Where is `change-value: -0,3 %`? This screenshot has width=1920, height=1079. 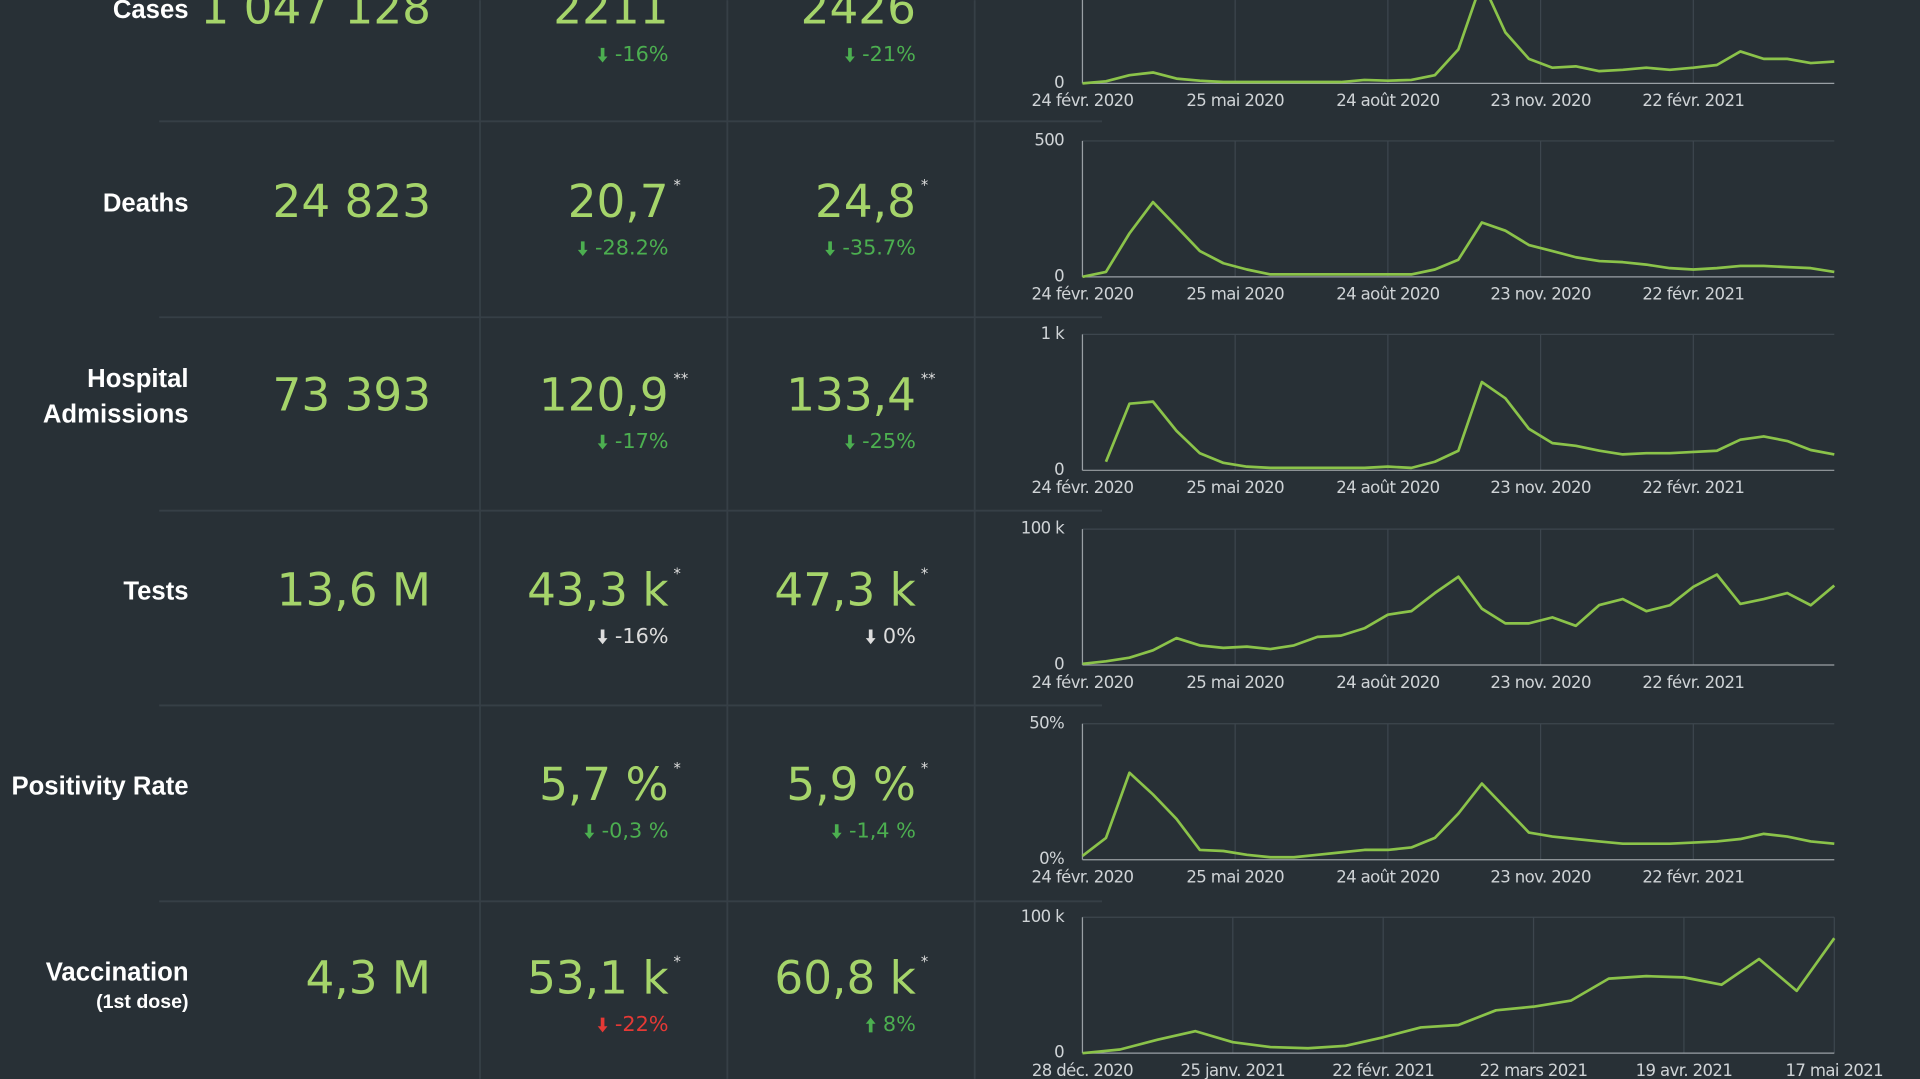
change-value: -0,3 % is located at coordinates (635, 831).